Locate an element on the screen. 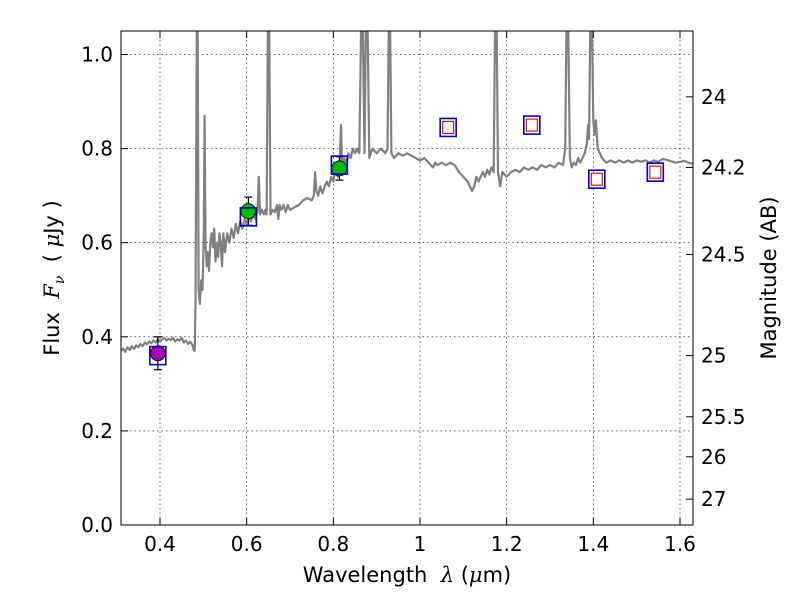 This screenshot has height=600, width=800. y-tick-label: 1.0 is located at coordinates (97, 55).